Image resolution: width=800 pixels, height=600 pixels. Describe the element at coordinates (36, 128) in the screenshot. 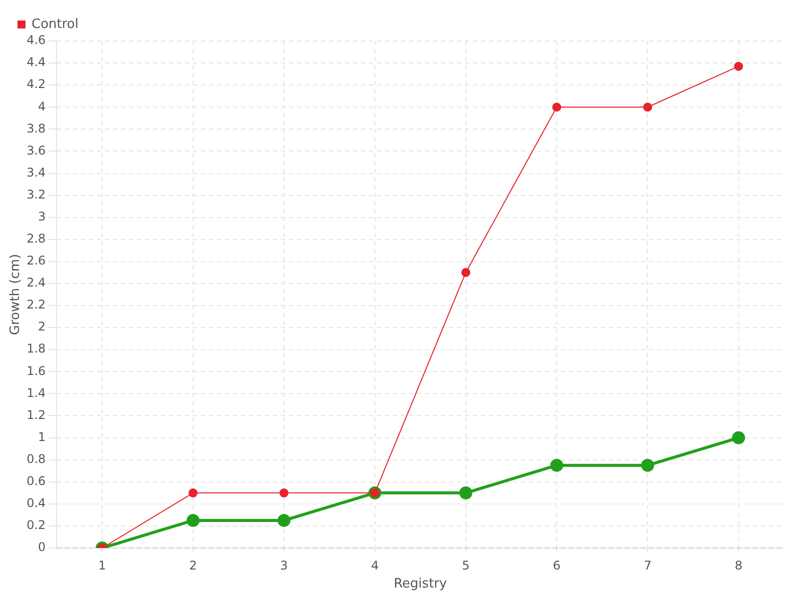

I see `y-tick-label: 3.8` at that location.